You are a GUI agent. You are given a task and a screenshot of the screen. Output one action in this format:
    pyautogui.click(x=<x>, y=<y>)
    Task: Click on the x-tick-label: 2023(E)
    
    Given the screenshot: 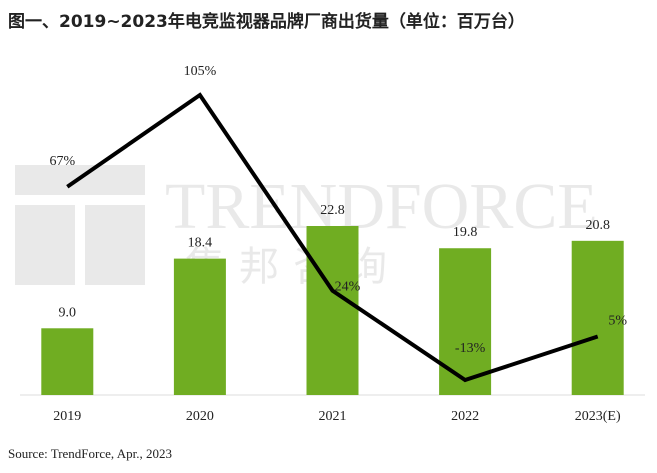 What is the action you would take?
    pyautogui.click(x=598, y=416)
    